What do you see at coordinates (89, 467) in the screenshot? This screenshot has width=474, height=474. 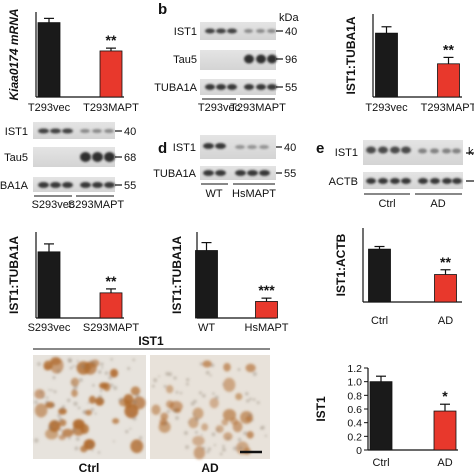 I see `ihc-label-ctrl: Ctrl` at bounding box center [89, 467].